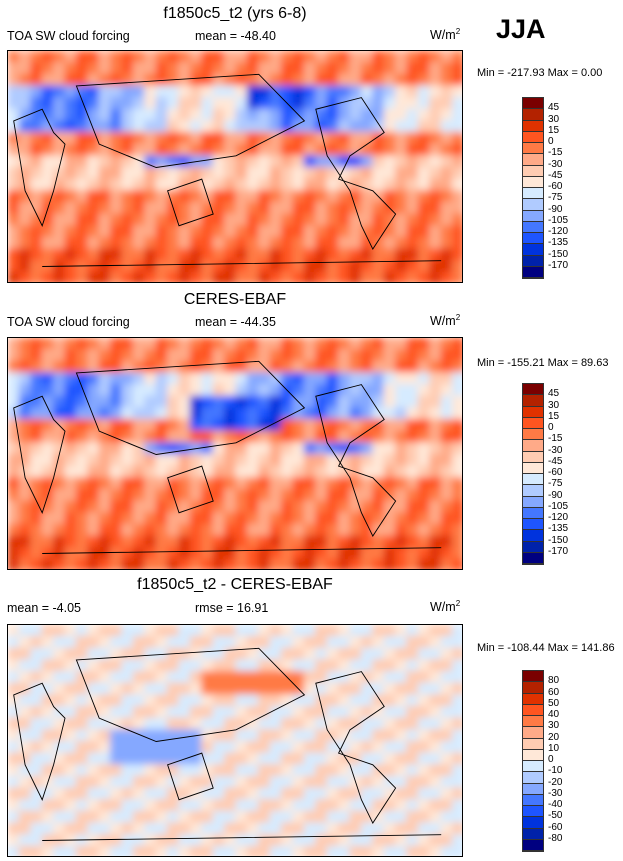  What do you see at coordinates (458, 603) in the screenshot?
I see `units-exponent: 2` at bounding box center [458, 603].